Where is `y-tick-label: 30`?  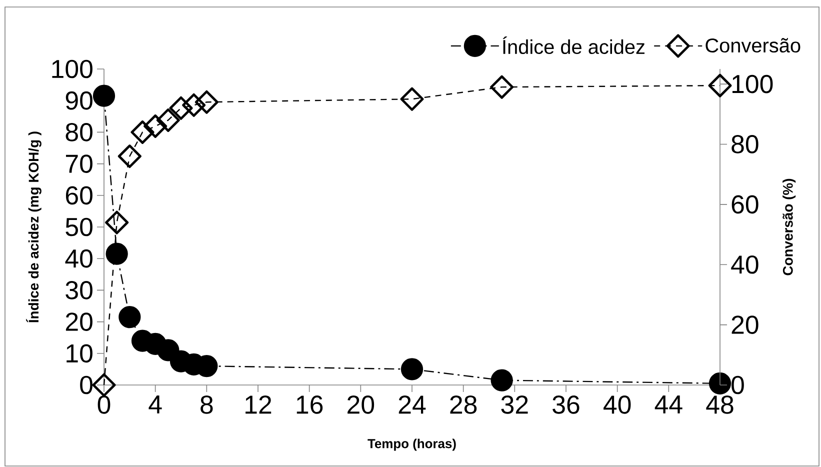 y-tick-label: 30 is located at coordinates (79, 290).